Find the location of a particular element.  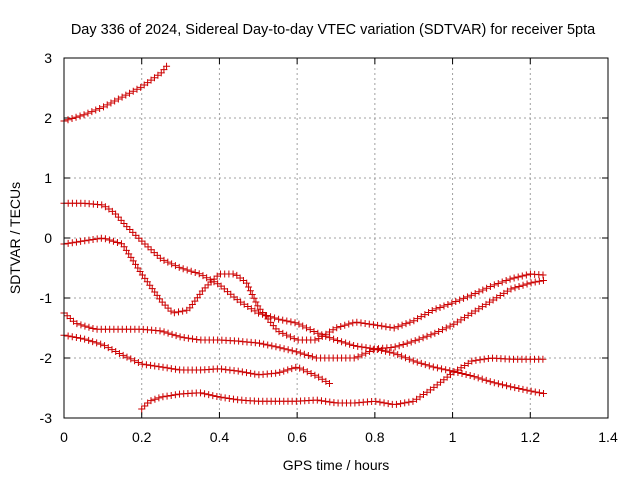

y-tick-label: -3 is located at coordinates (46, 418).